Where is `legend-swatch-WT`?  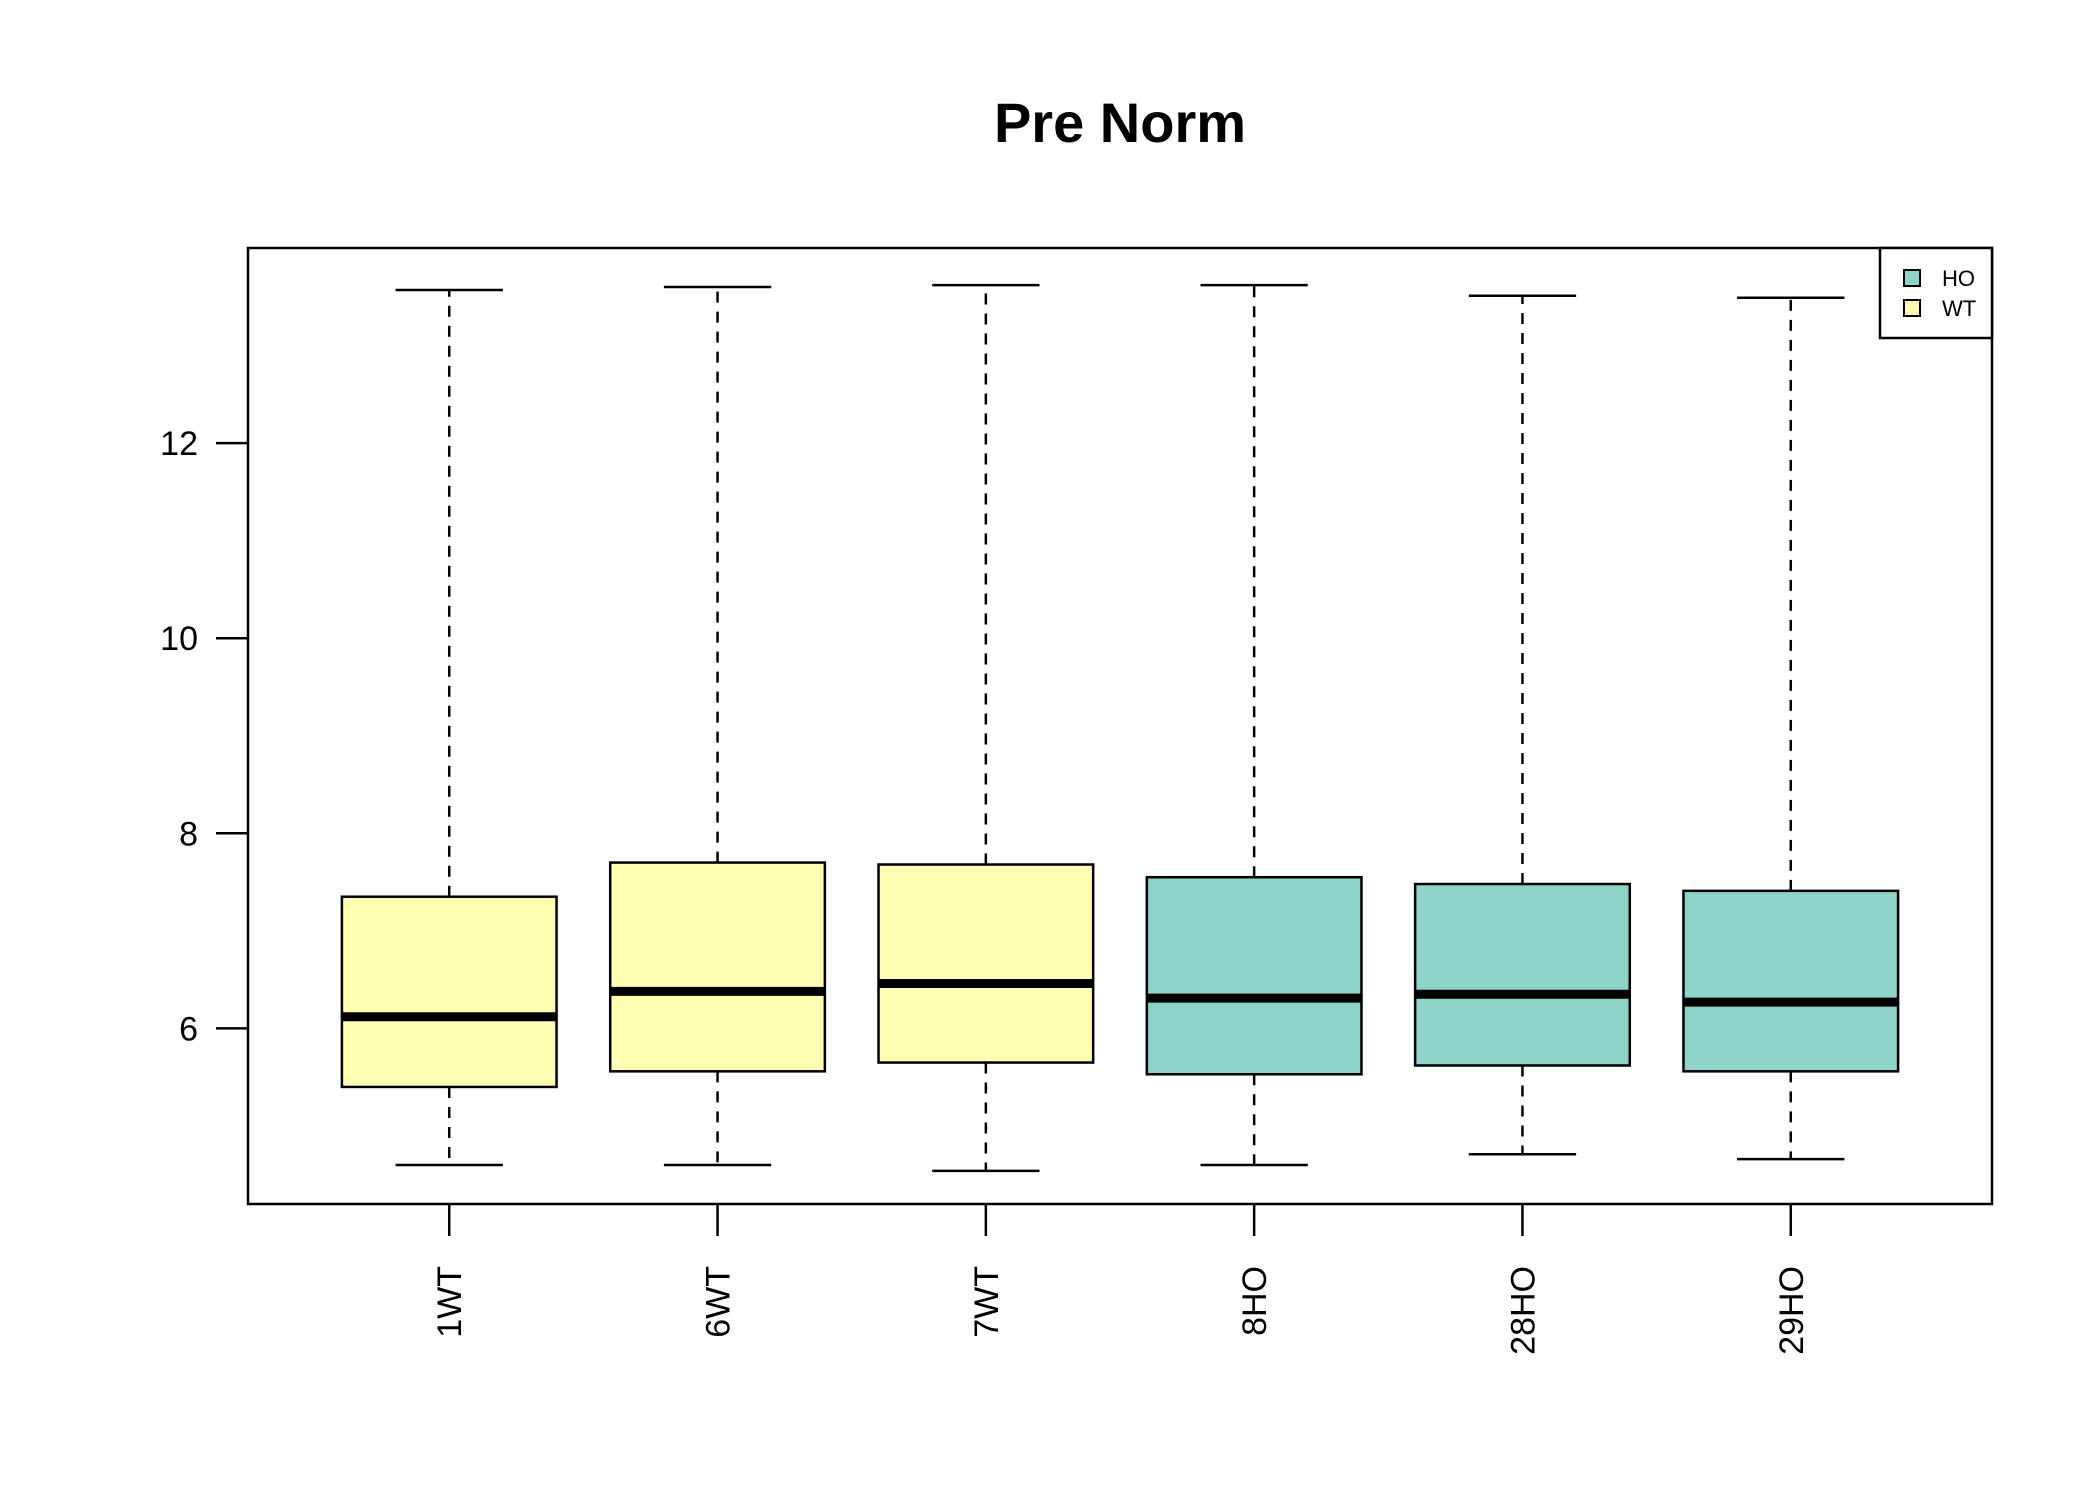
legend-swatch-WT is located at coordinates (1912, 308).